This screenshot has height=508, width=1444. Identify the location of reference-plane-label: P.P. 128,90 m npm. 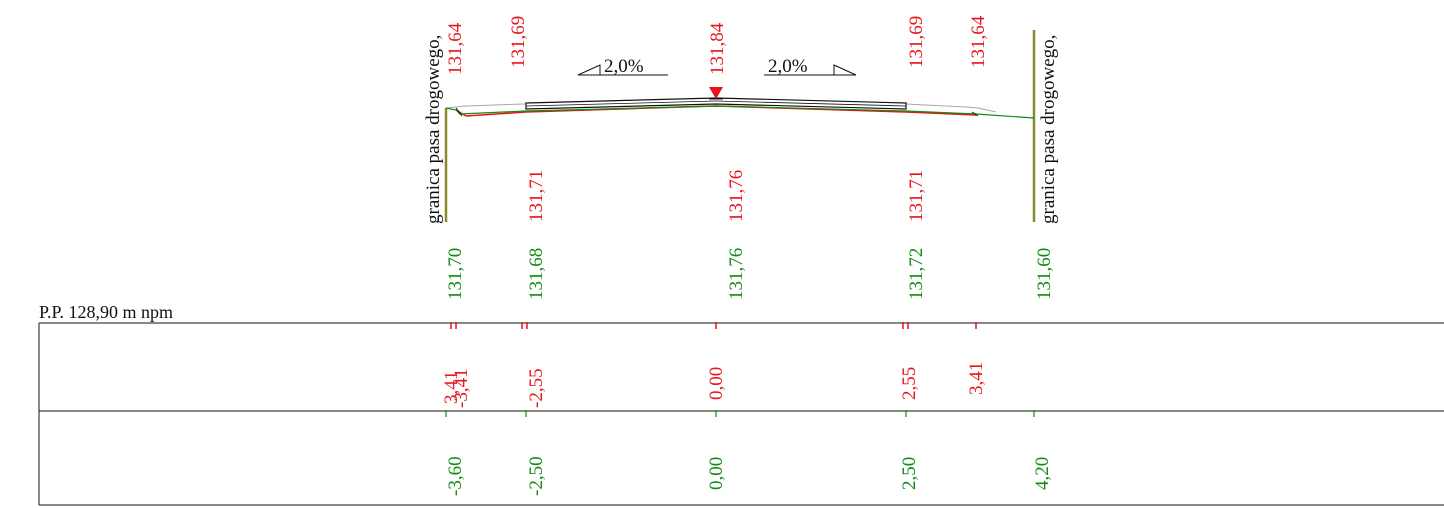
(106, 312).